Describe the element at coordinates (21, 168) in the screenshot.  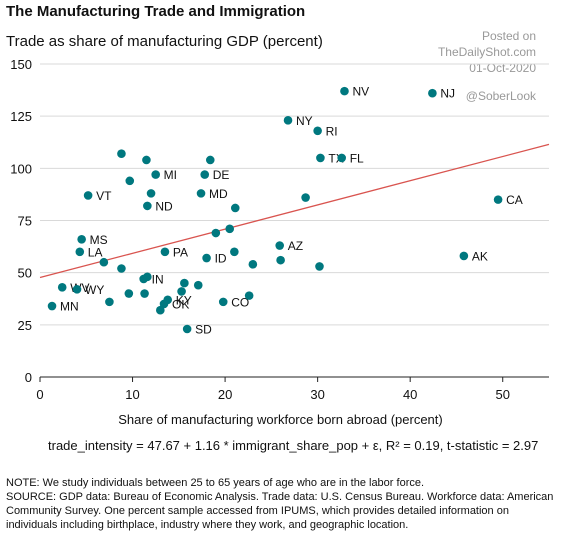
I see `y-tick-label: 100` at that location.